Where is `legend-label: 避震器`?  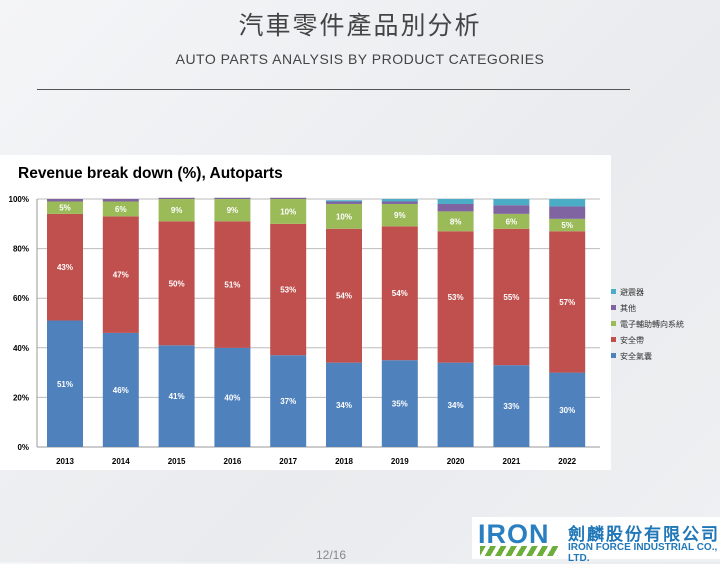
legend-label: 避震器 is located at coordinates (632, 292).